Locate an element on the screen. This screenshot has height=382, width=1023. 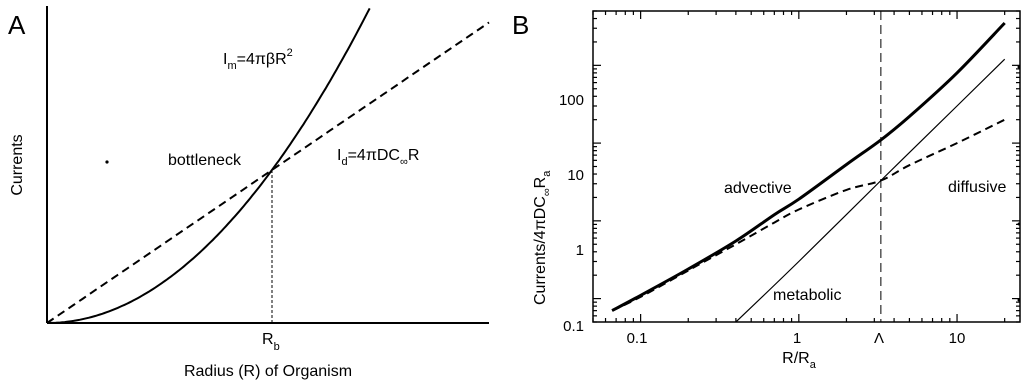
panel-b-y-tick-10: 10 is located at coordinates (575, 175).